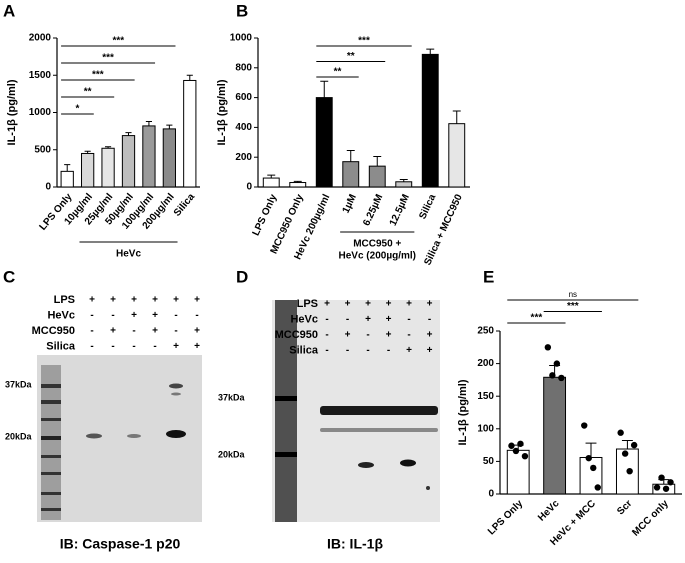 This screenshot has width=685, height=563. What do you see at coordinates (356, 411) in the screenshot?
I see `blot-image-d` at bounding box center [356, 411].